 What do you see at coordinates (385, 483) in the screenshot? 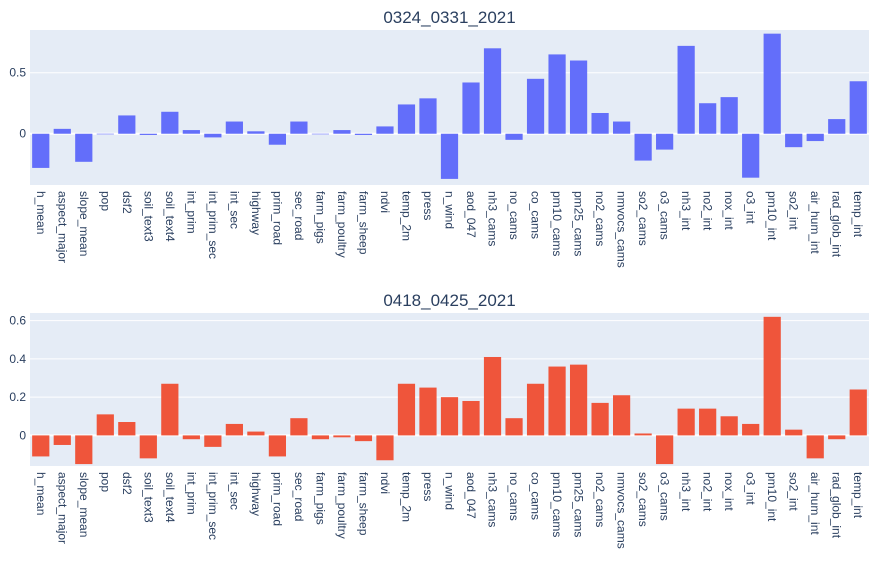
I see `x-tick-label: ndvi` at bounding box center [385, 483].